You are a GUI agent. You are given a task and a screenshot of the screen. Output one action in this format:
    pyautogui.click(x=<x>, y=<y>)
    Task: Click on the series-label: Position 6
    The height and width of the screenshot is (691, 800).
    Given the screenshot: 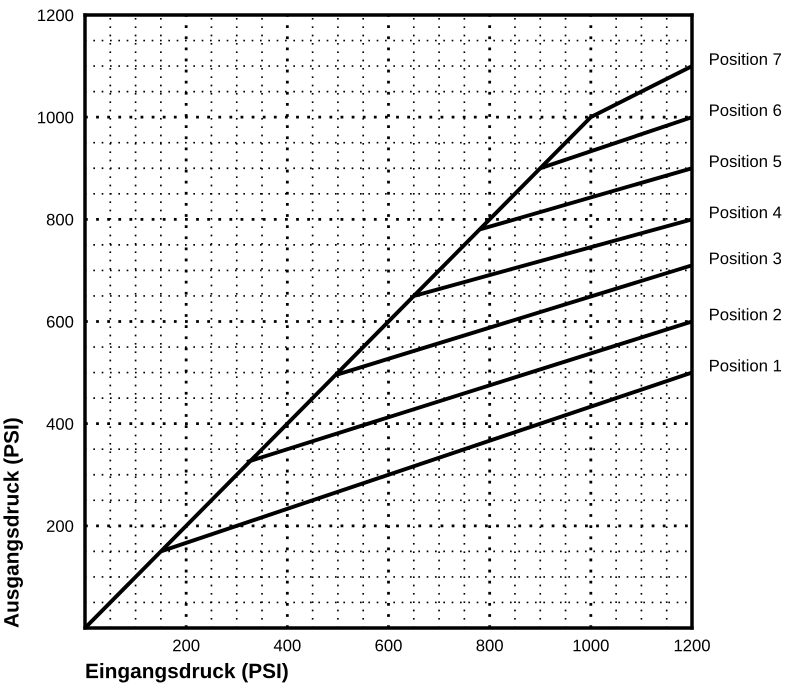 What is the action you would take?
    pyautogui.click(x=746, y=110)
    